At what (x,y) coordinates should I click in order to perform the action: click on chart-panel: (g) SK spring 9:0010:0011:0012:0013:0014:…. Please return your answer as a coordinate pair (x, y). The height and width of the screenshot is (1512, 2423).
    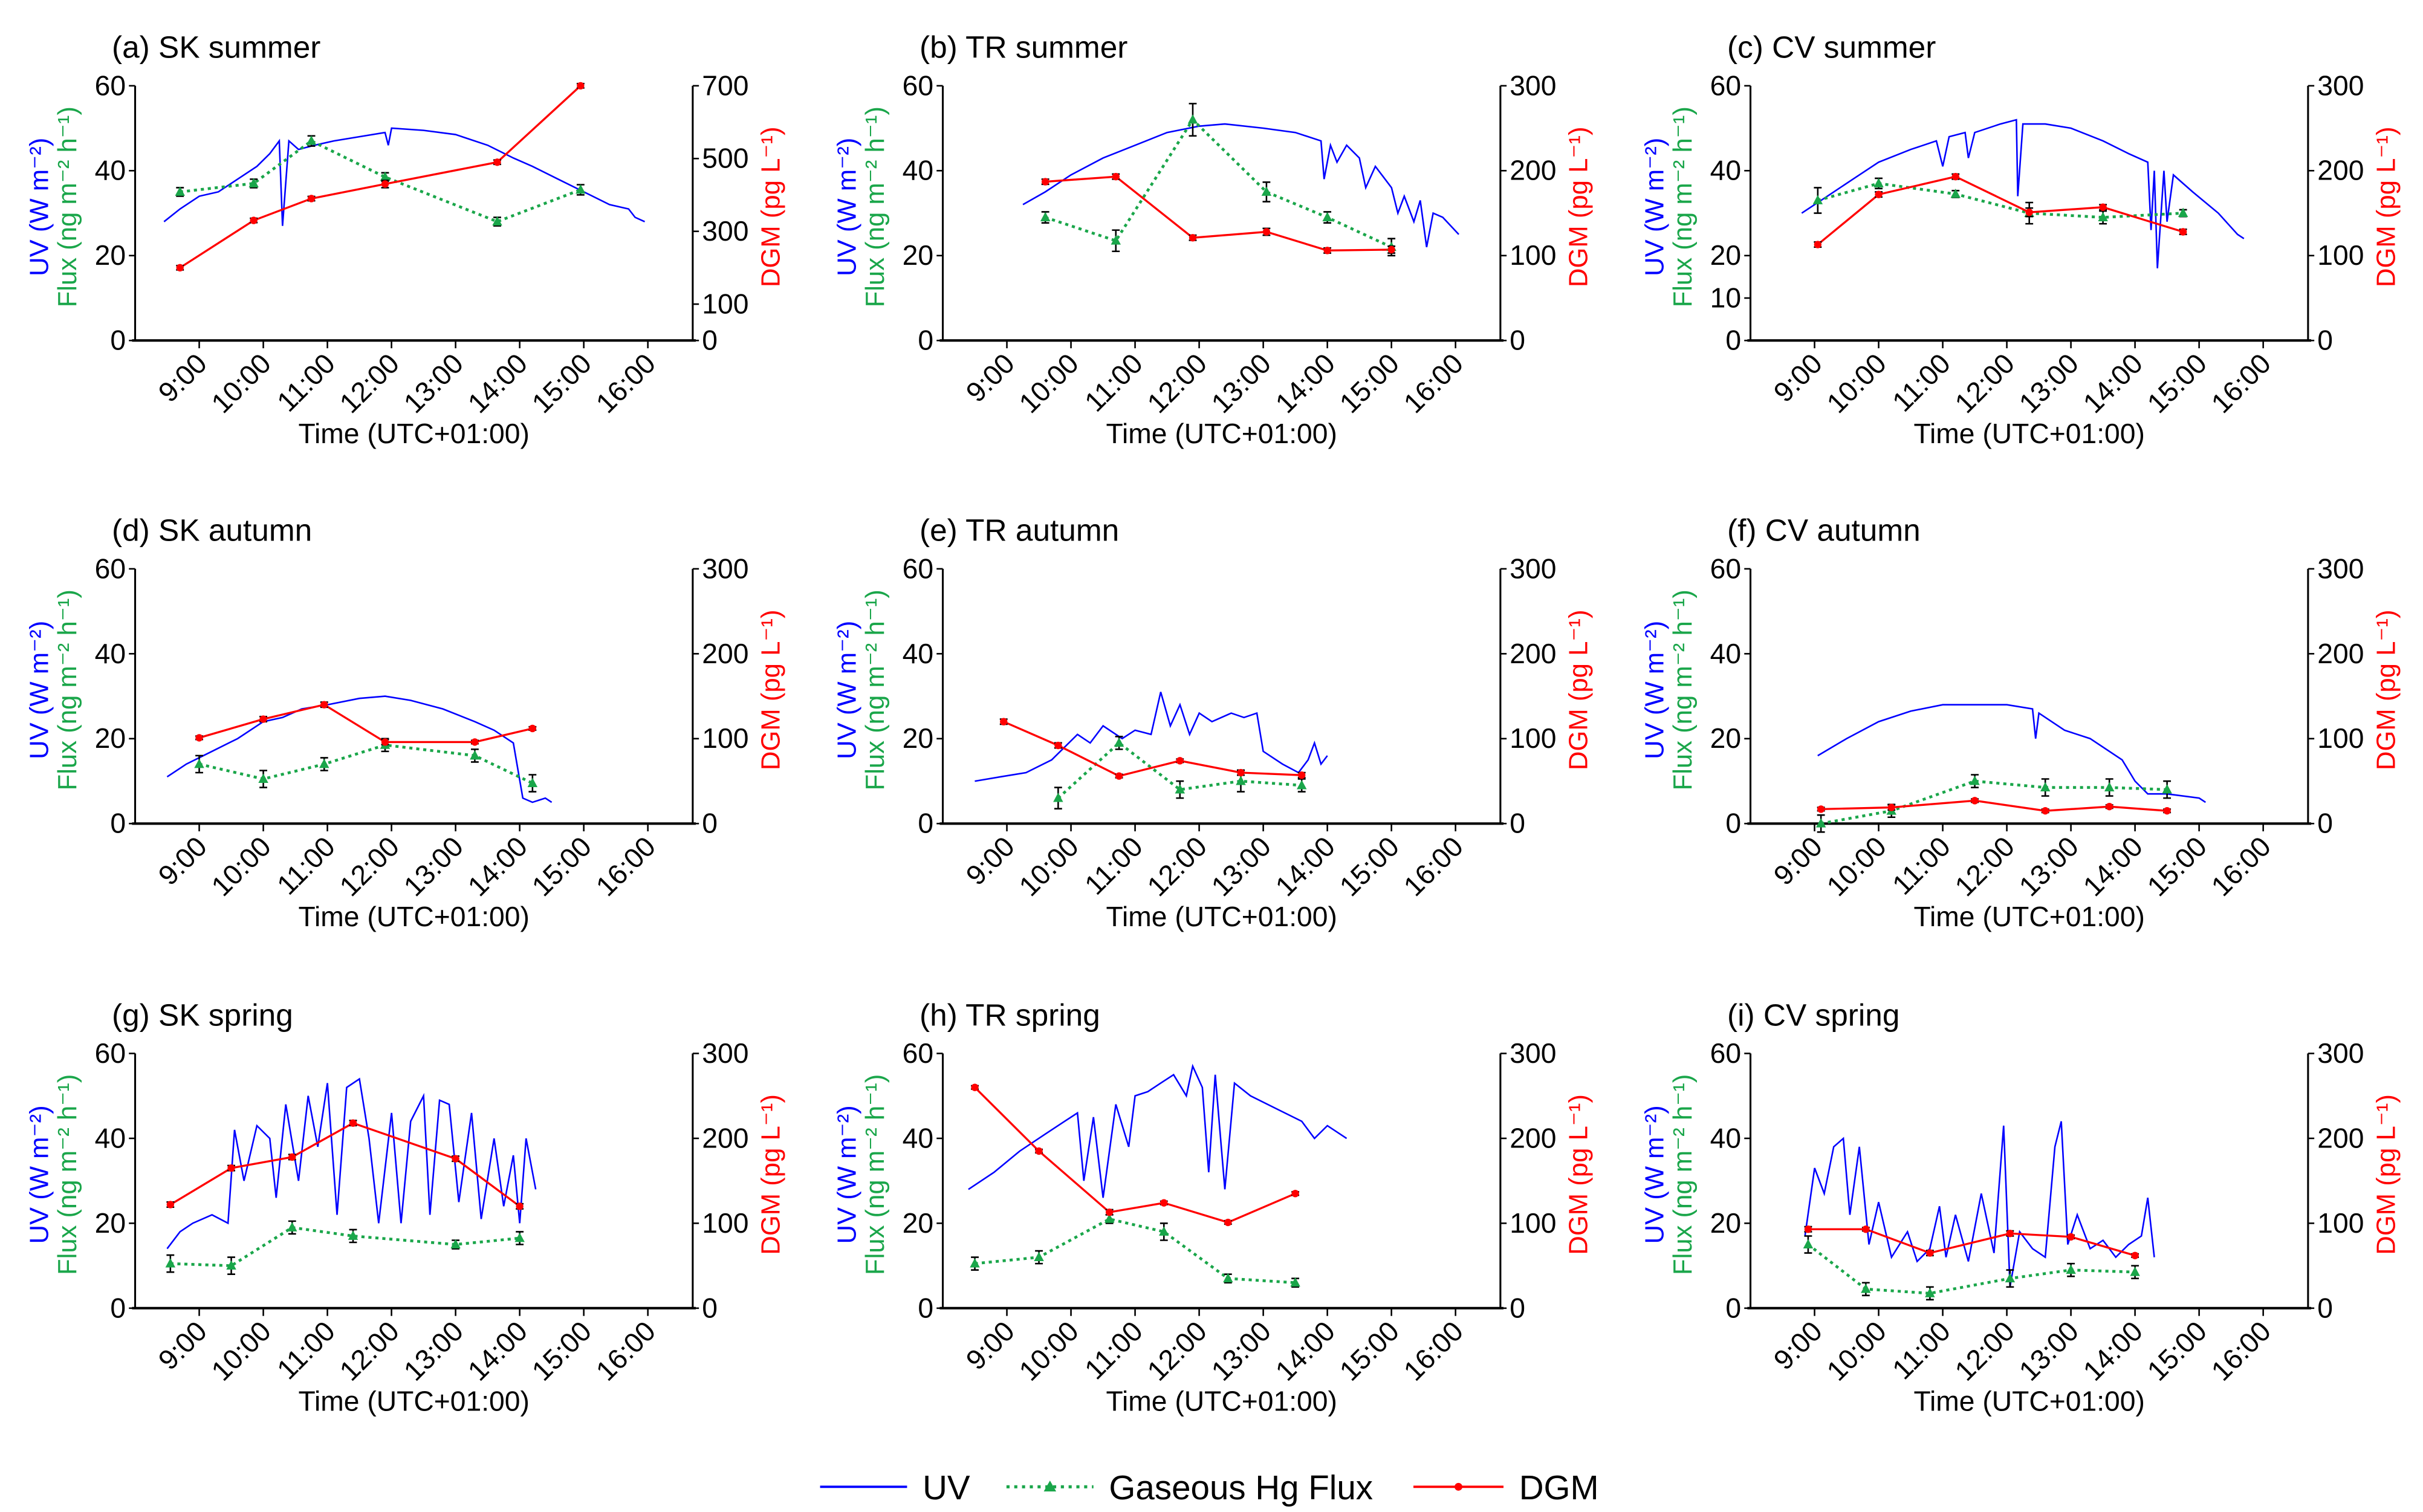
    Looking at the image, I should click on (405, 1206).